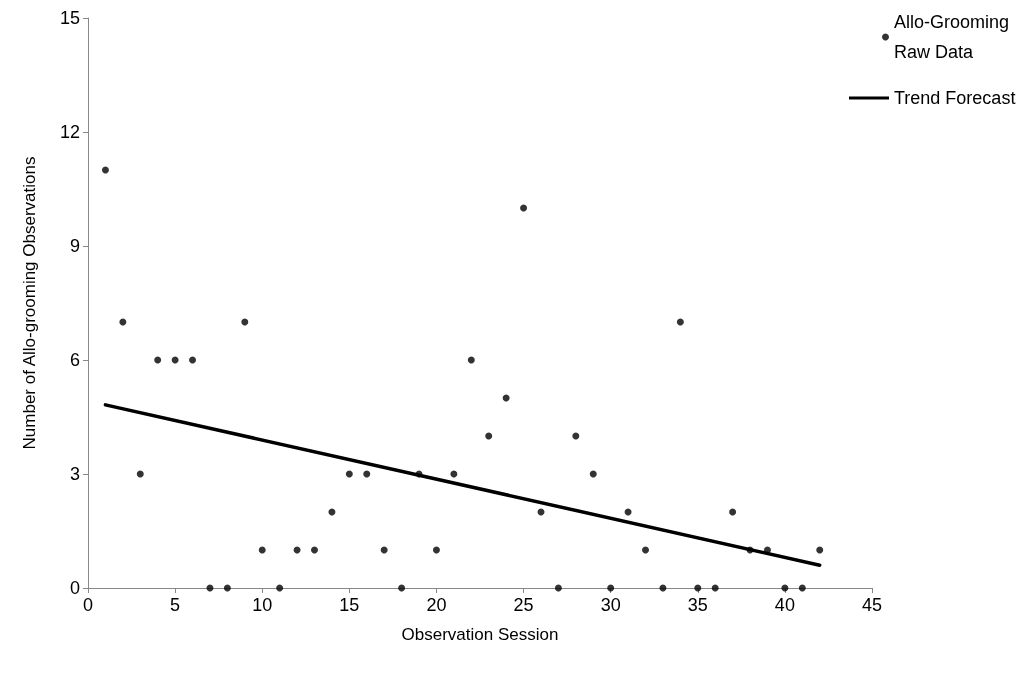  Describe the element at coordinates (349, 605) in the screenshot. I see `x-tick-label: 15` at that location.